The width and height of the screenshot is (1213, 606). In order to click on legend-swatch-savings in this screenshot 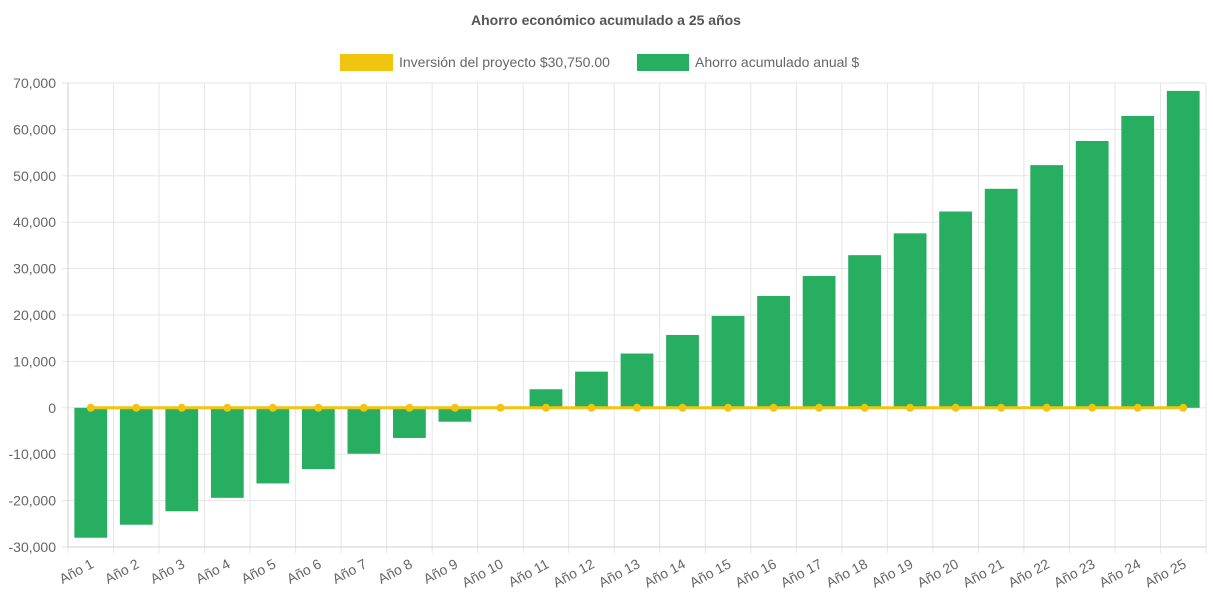, I will do `click(663, 62)`.